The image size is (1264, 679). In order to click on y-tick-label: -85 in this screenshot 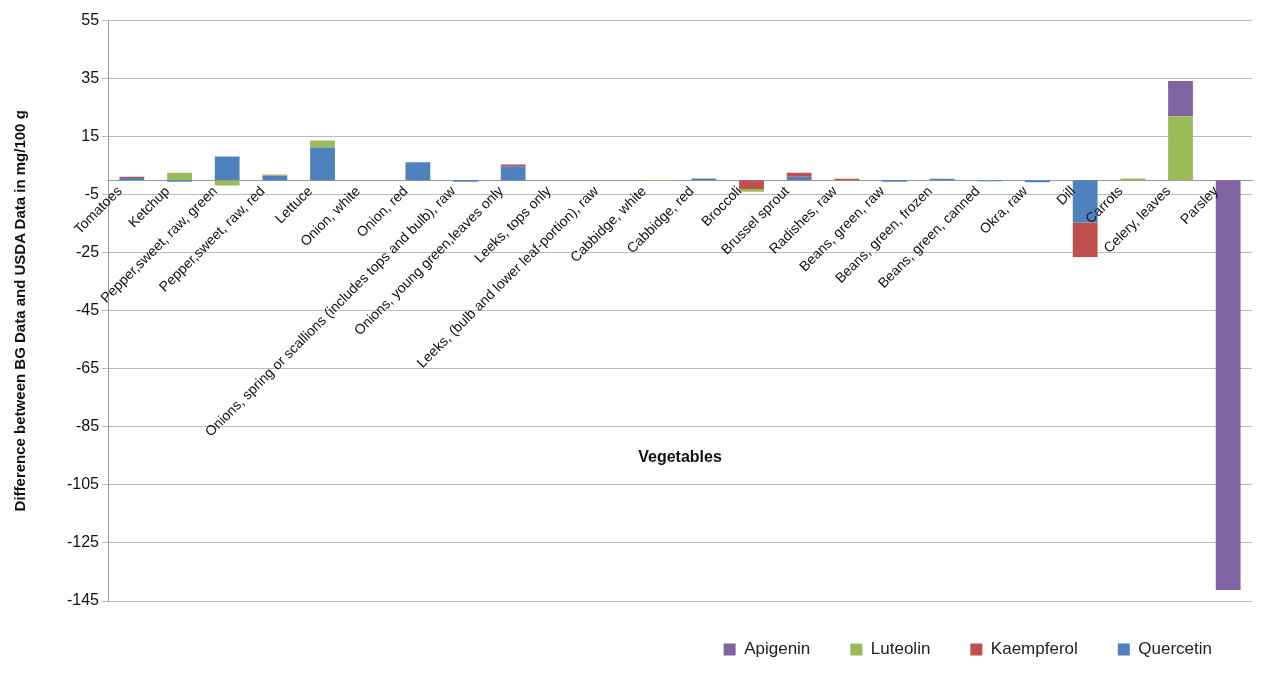, I will do `click(87, 426)`.